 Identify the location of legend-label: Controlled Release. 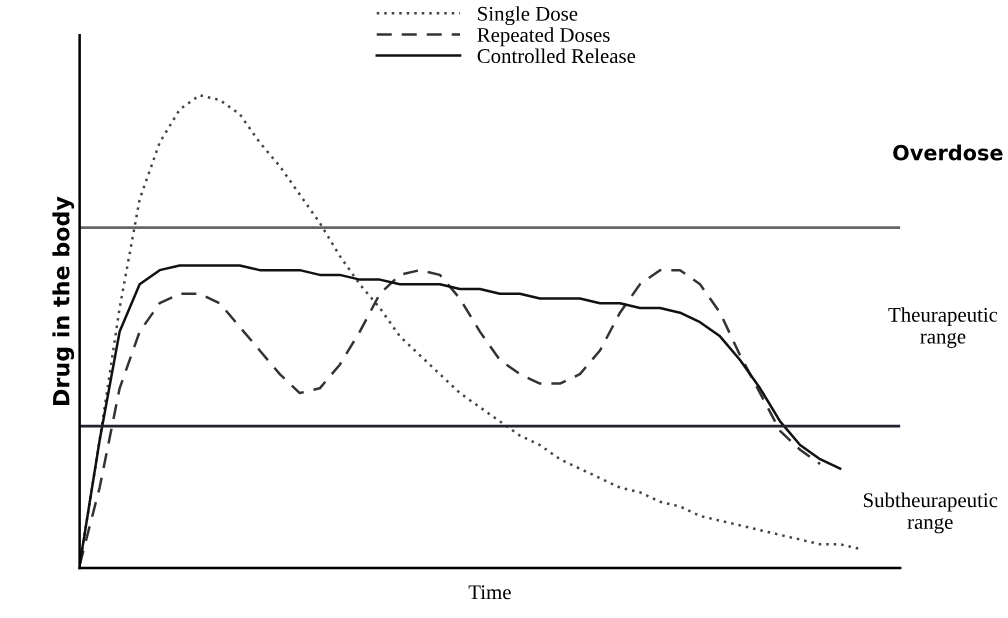
(556, 56).